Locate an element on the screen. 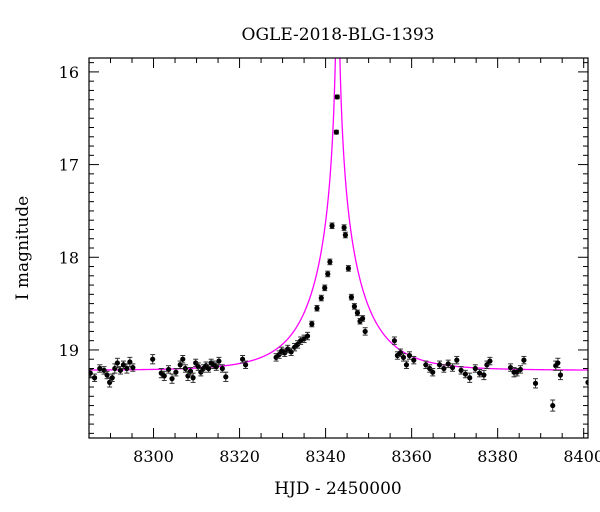  y-axis-label: I magnitude is located at coordinates (23, 248).